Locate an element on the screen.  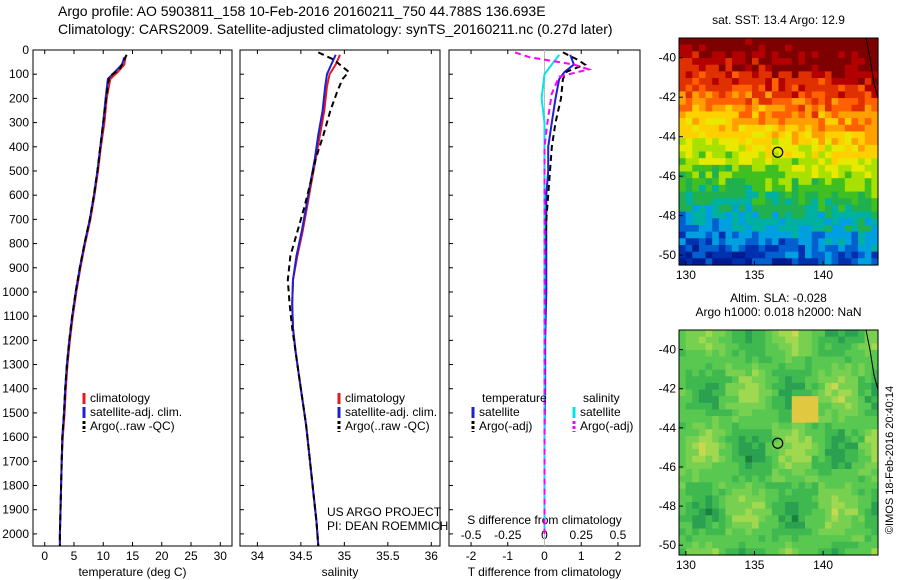
t-difference-axis-tick-label: 0 is located at coordinates (544, 556).